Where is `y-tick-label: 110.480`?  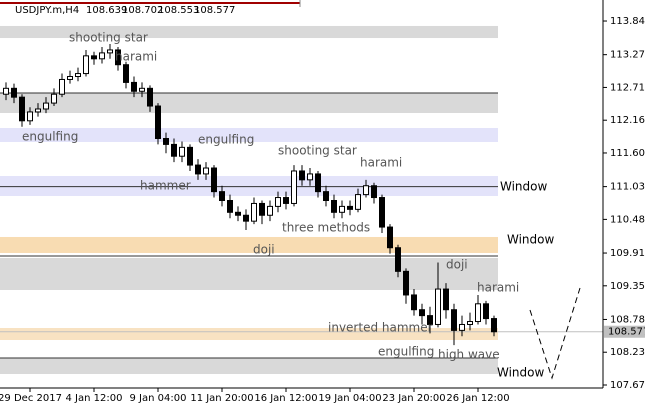
y-tick-label: 110.480 is located at coordinates (627, 219).